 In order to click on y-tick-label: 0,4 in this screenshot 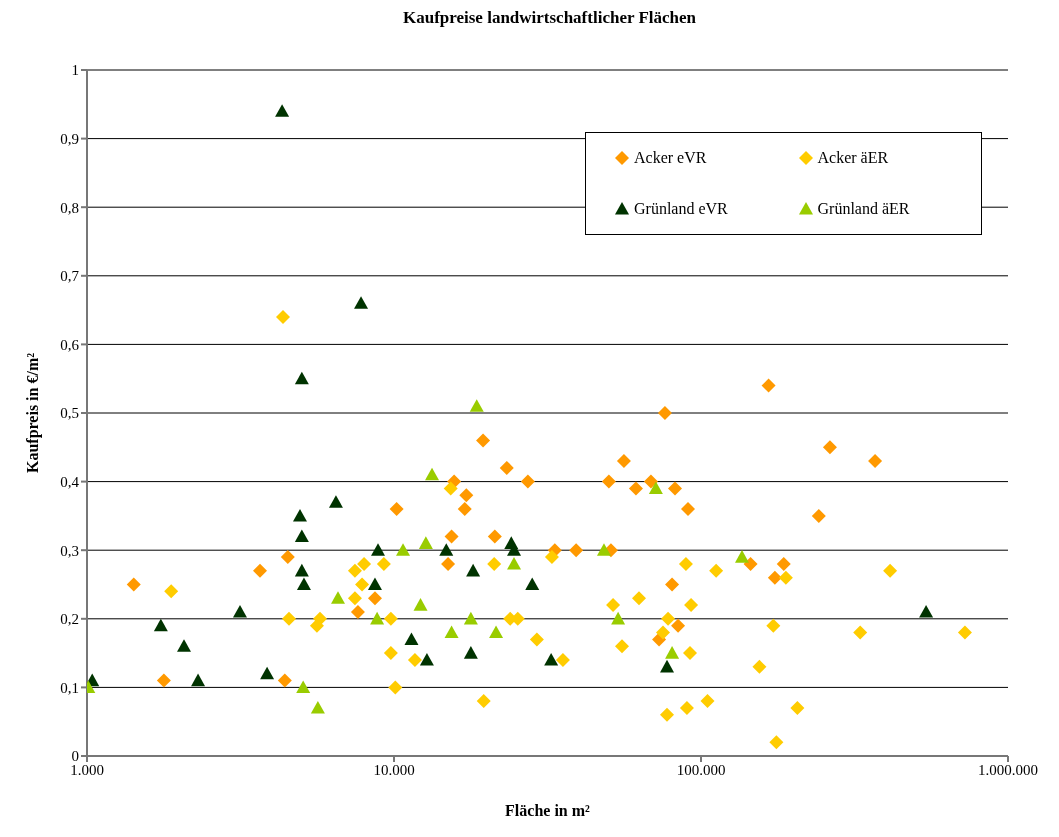, I will do `click(70, 481)`.